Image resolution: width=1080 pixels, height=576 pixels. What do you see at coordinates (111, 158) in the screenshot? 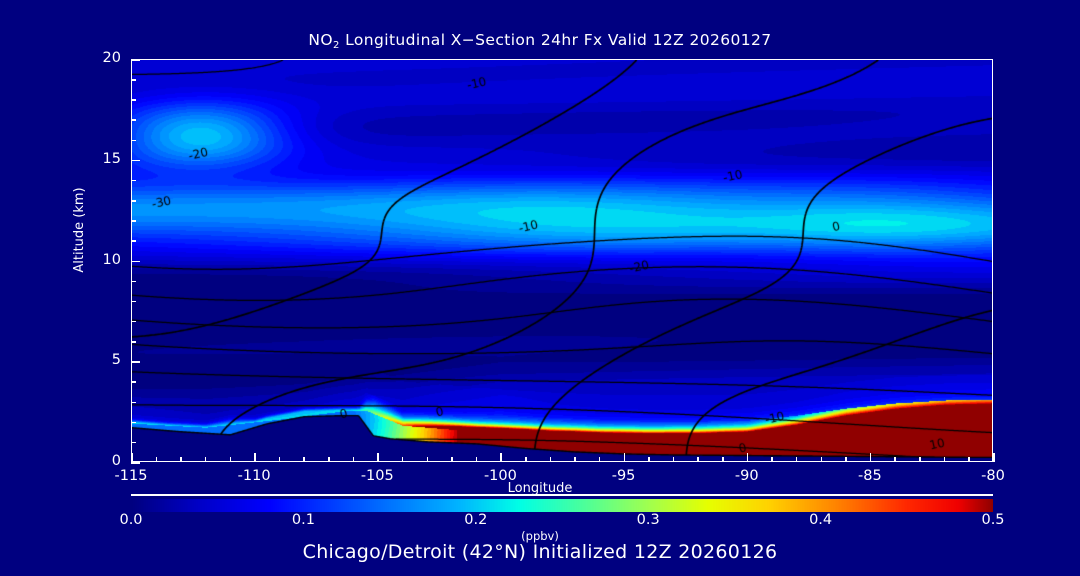
I see `y-tick-label: 15` at bounding box center [111, 158].